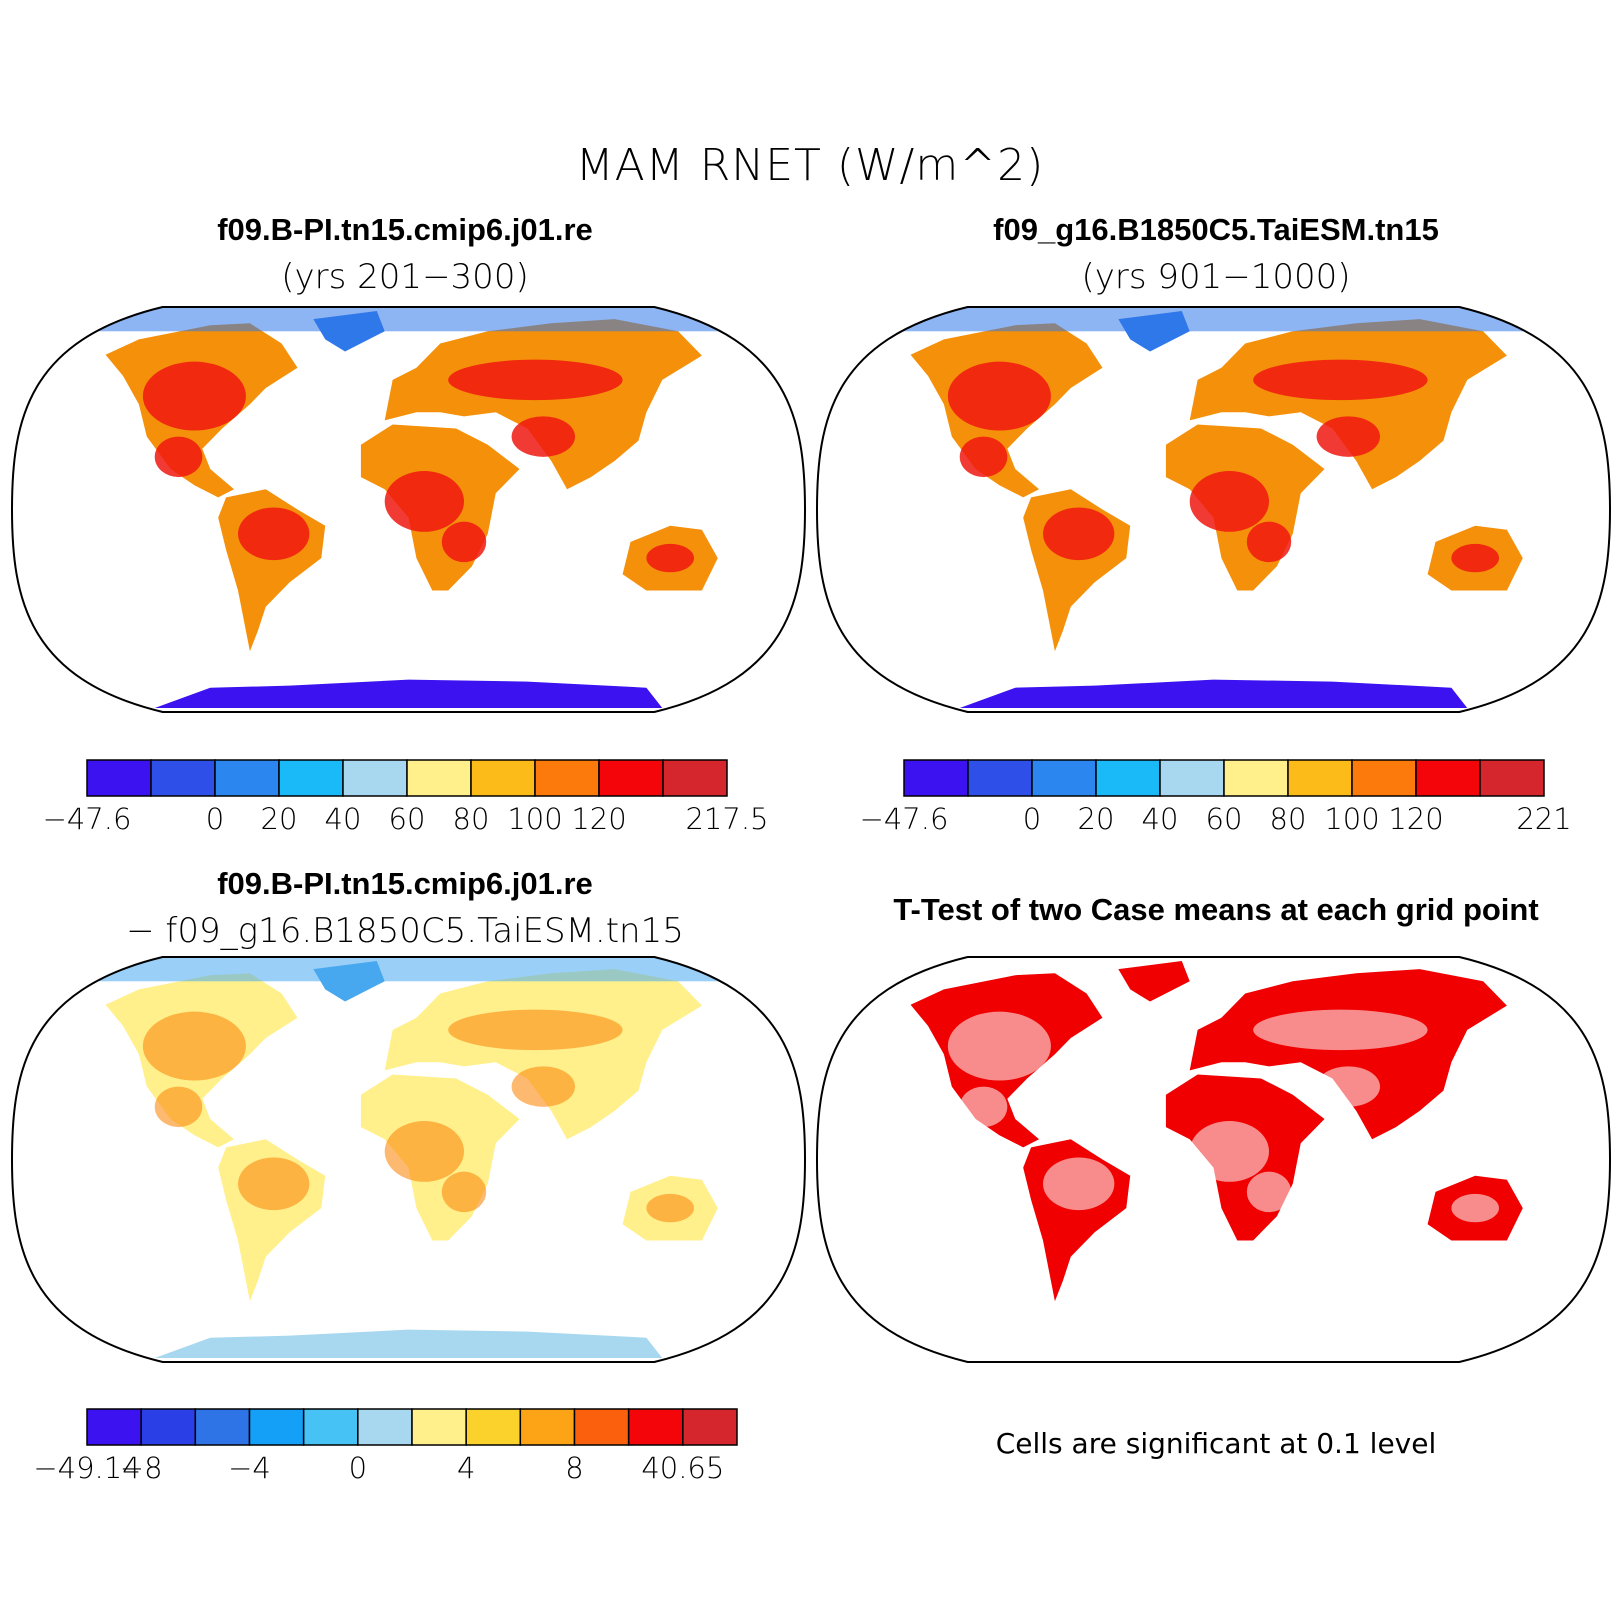 The width and height of the screenshot is (1620, 1620). Describe the element at coordinates (405, 883) in the screenshot. I see `panel-3-title: f09.B-PI.tn15.cmip6.j01.re` at that location.